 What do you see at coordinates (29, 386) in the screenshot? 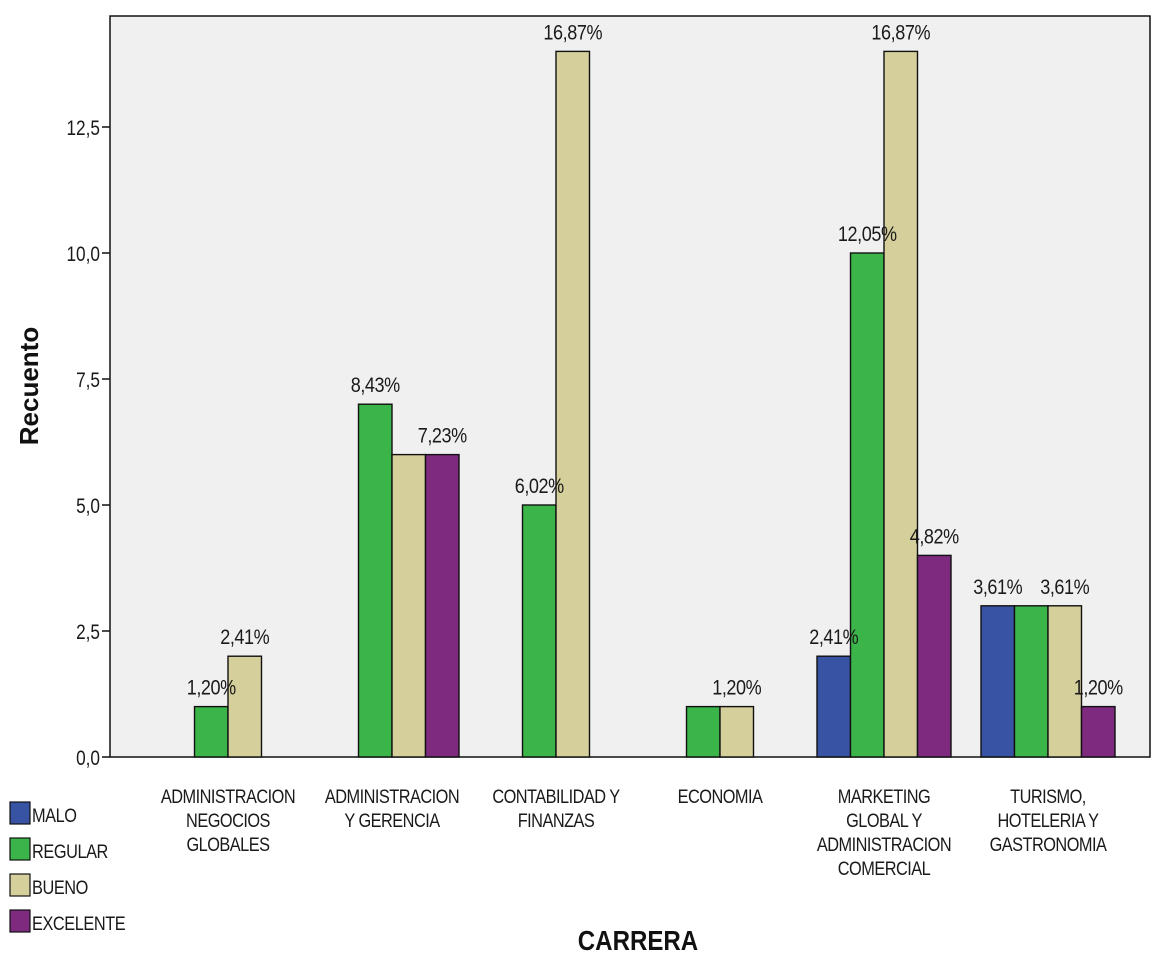
I see `y-axis-title: Recuento` at bounding box center [29, 386].